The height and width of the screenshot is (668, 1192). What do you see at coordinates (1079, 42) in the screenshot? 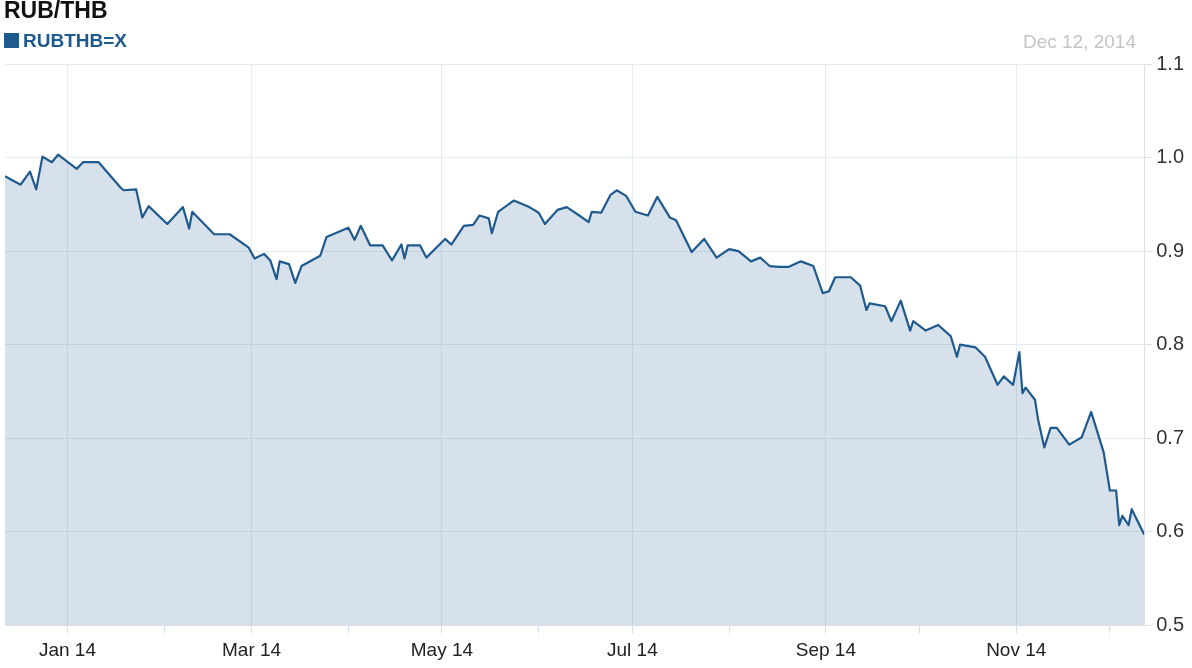
I see `text: Dec 12, 2014` at bounding box center [1079, 42].